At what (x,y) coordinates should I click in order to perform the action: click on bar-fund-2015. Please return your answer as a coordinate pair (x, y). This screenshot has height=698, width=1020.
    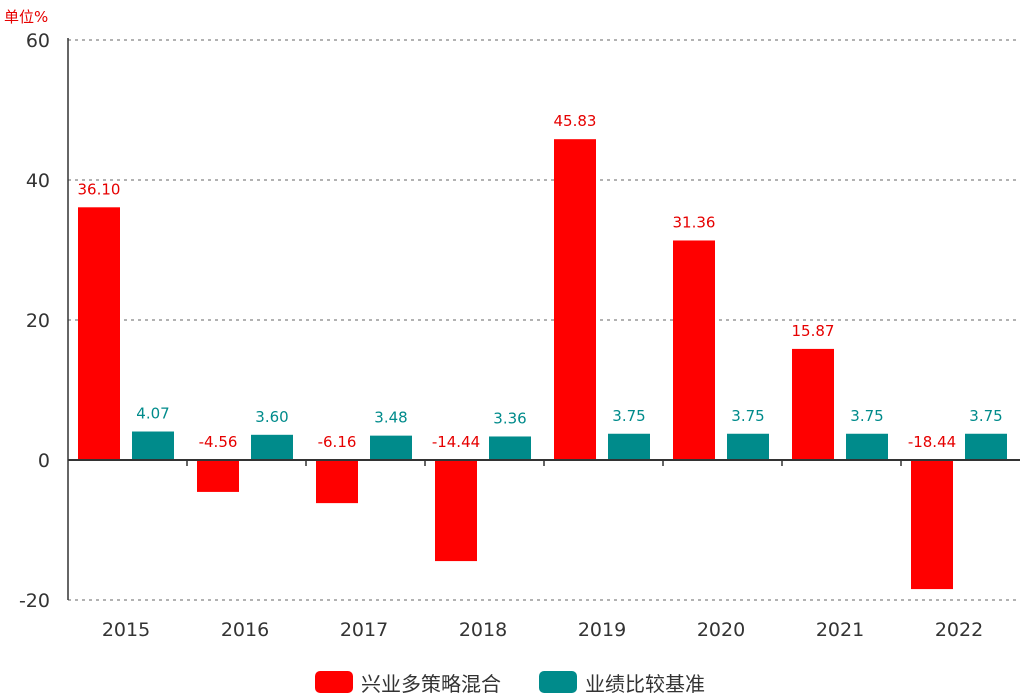
    Looking at the image, I should click on (99, 333).